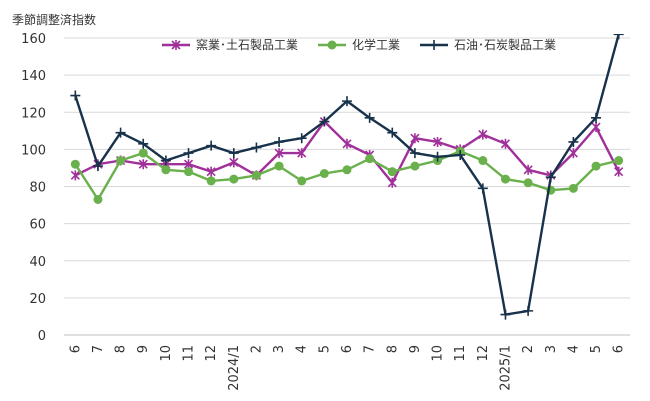 This screenshot has width=650, height=401. I want to click on y-tick-label: 0, so click(42, 336).